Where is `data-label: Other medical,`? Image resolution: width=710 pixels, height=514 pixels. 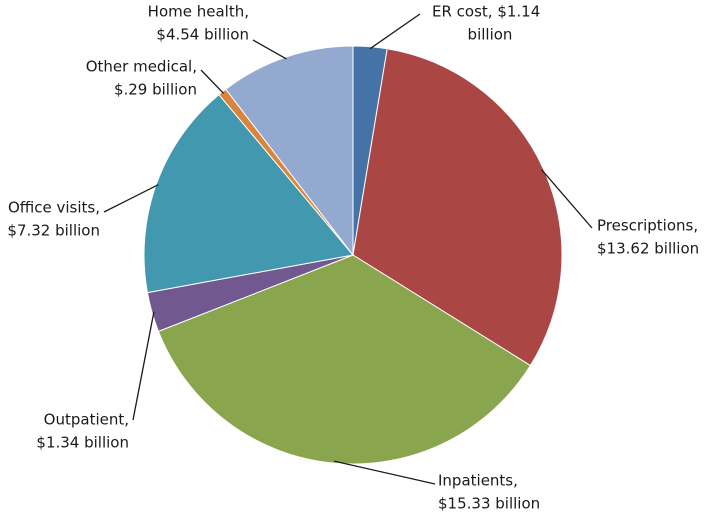 data-label: Other medical, is located at coordinates (141, 67).